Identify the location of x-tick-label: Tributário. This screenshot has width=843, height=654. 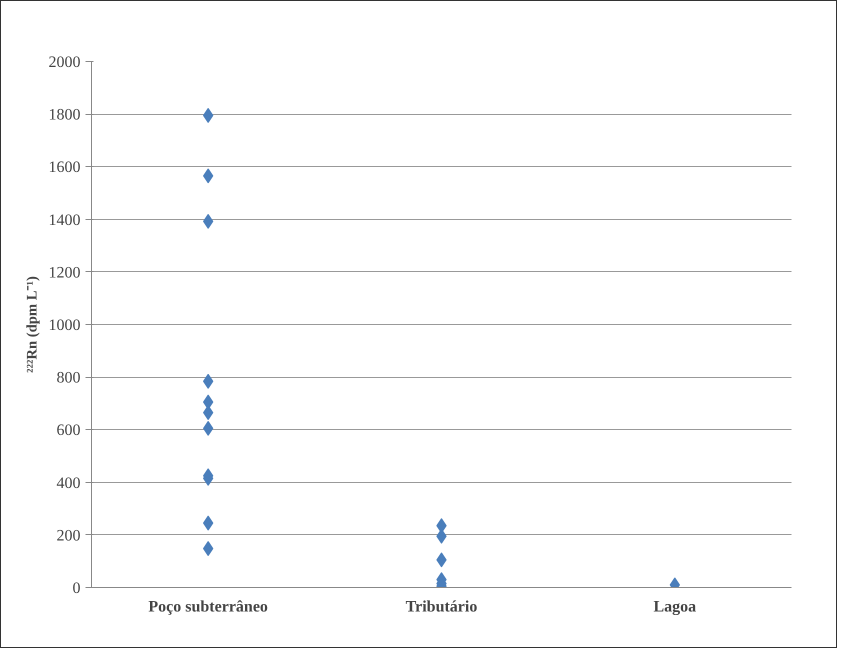
(442, 607).